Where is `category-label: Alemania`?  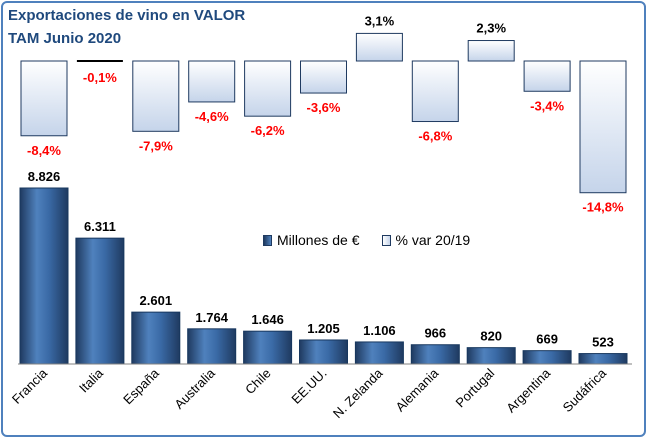 category-label: Alemania is located at coordinates (416, 389).